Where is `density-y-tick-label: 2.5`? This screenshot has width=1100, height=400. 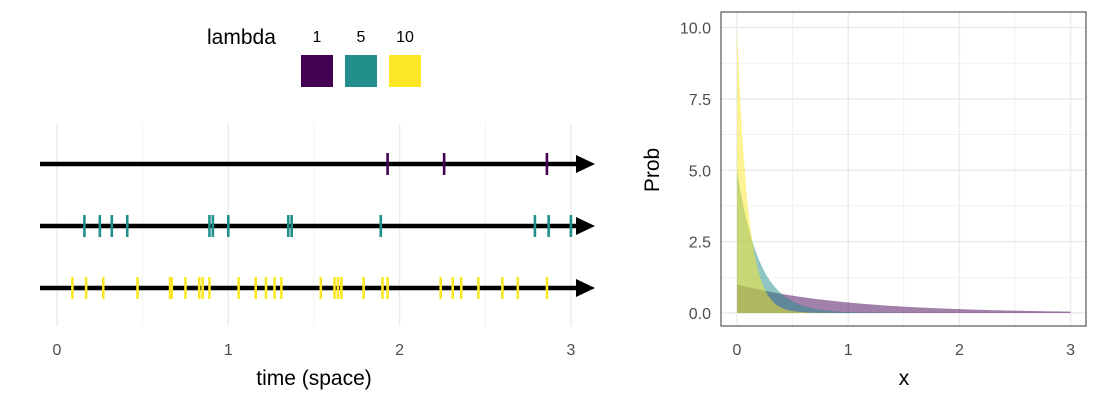 density-y-tick-label: 2.5 is located at coordinates (700, 243).